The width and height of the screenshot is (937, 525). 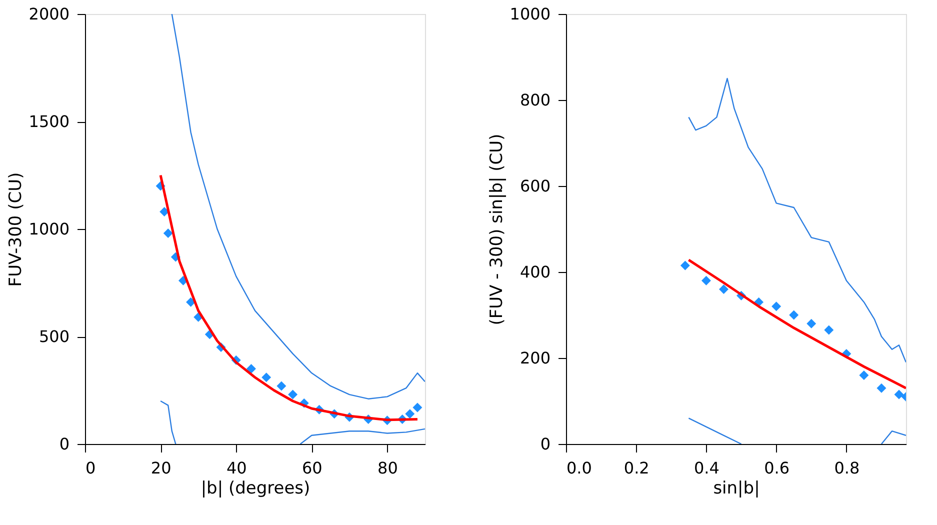 What do you see at coordinates (777, 468) in the screenshot?
I see `x-tick-label: 0.6` at bounding box center [777, 468].